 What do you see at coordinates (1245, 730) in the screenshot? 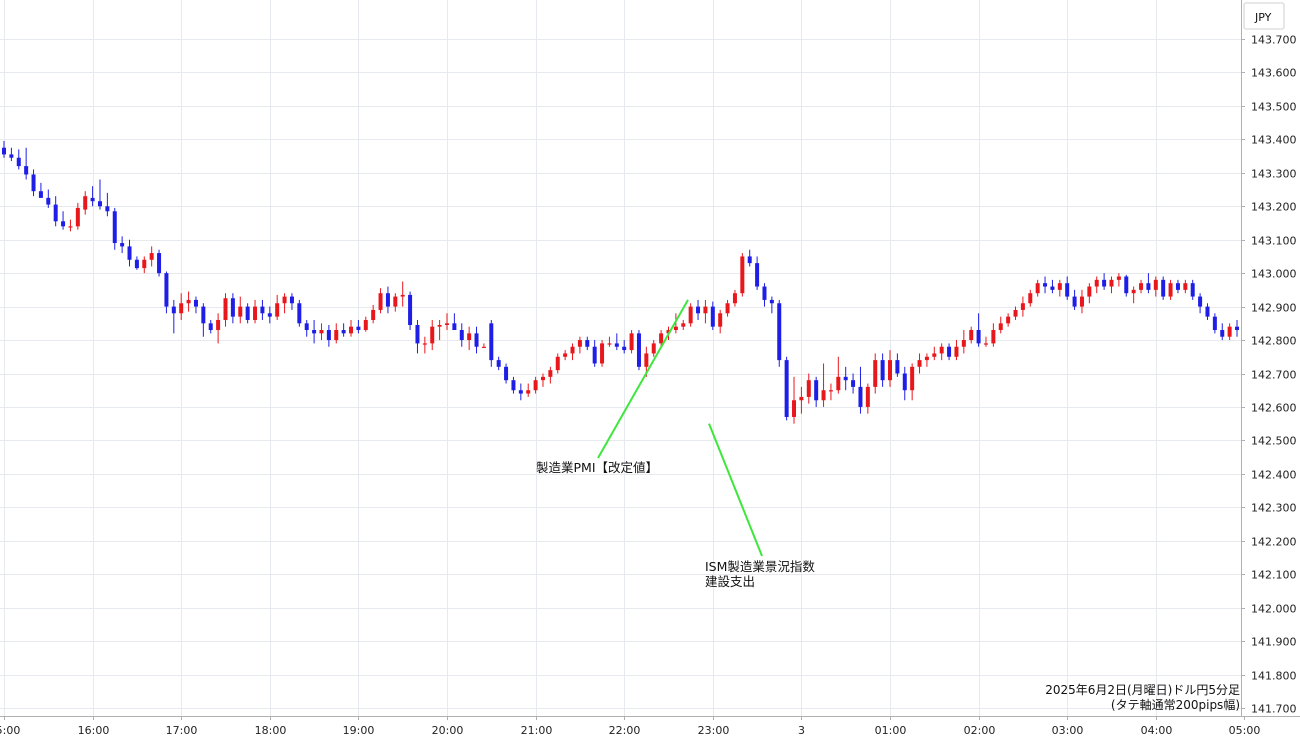
I see `x-tick-label: 05:00` at bounding box center [1245, 730].